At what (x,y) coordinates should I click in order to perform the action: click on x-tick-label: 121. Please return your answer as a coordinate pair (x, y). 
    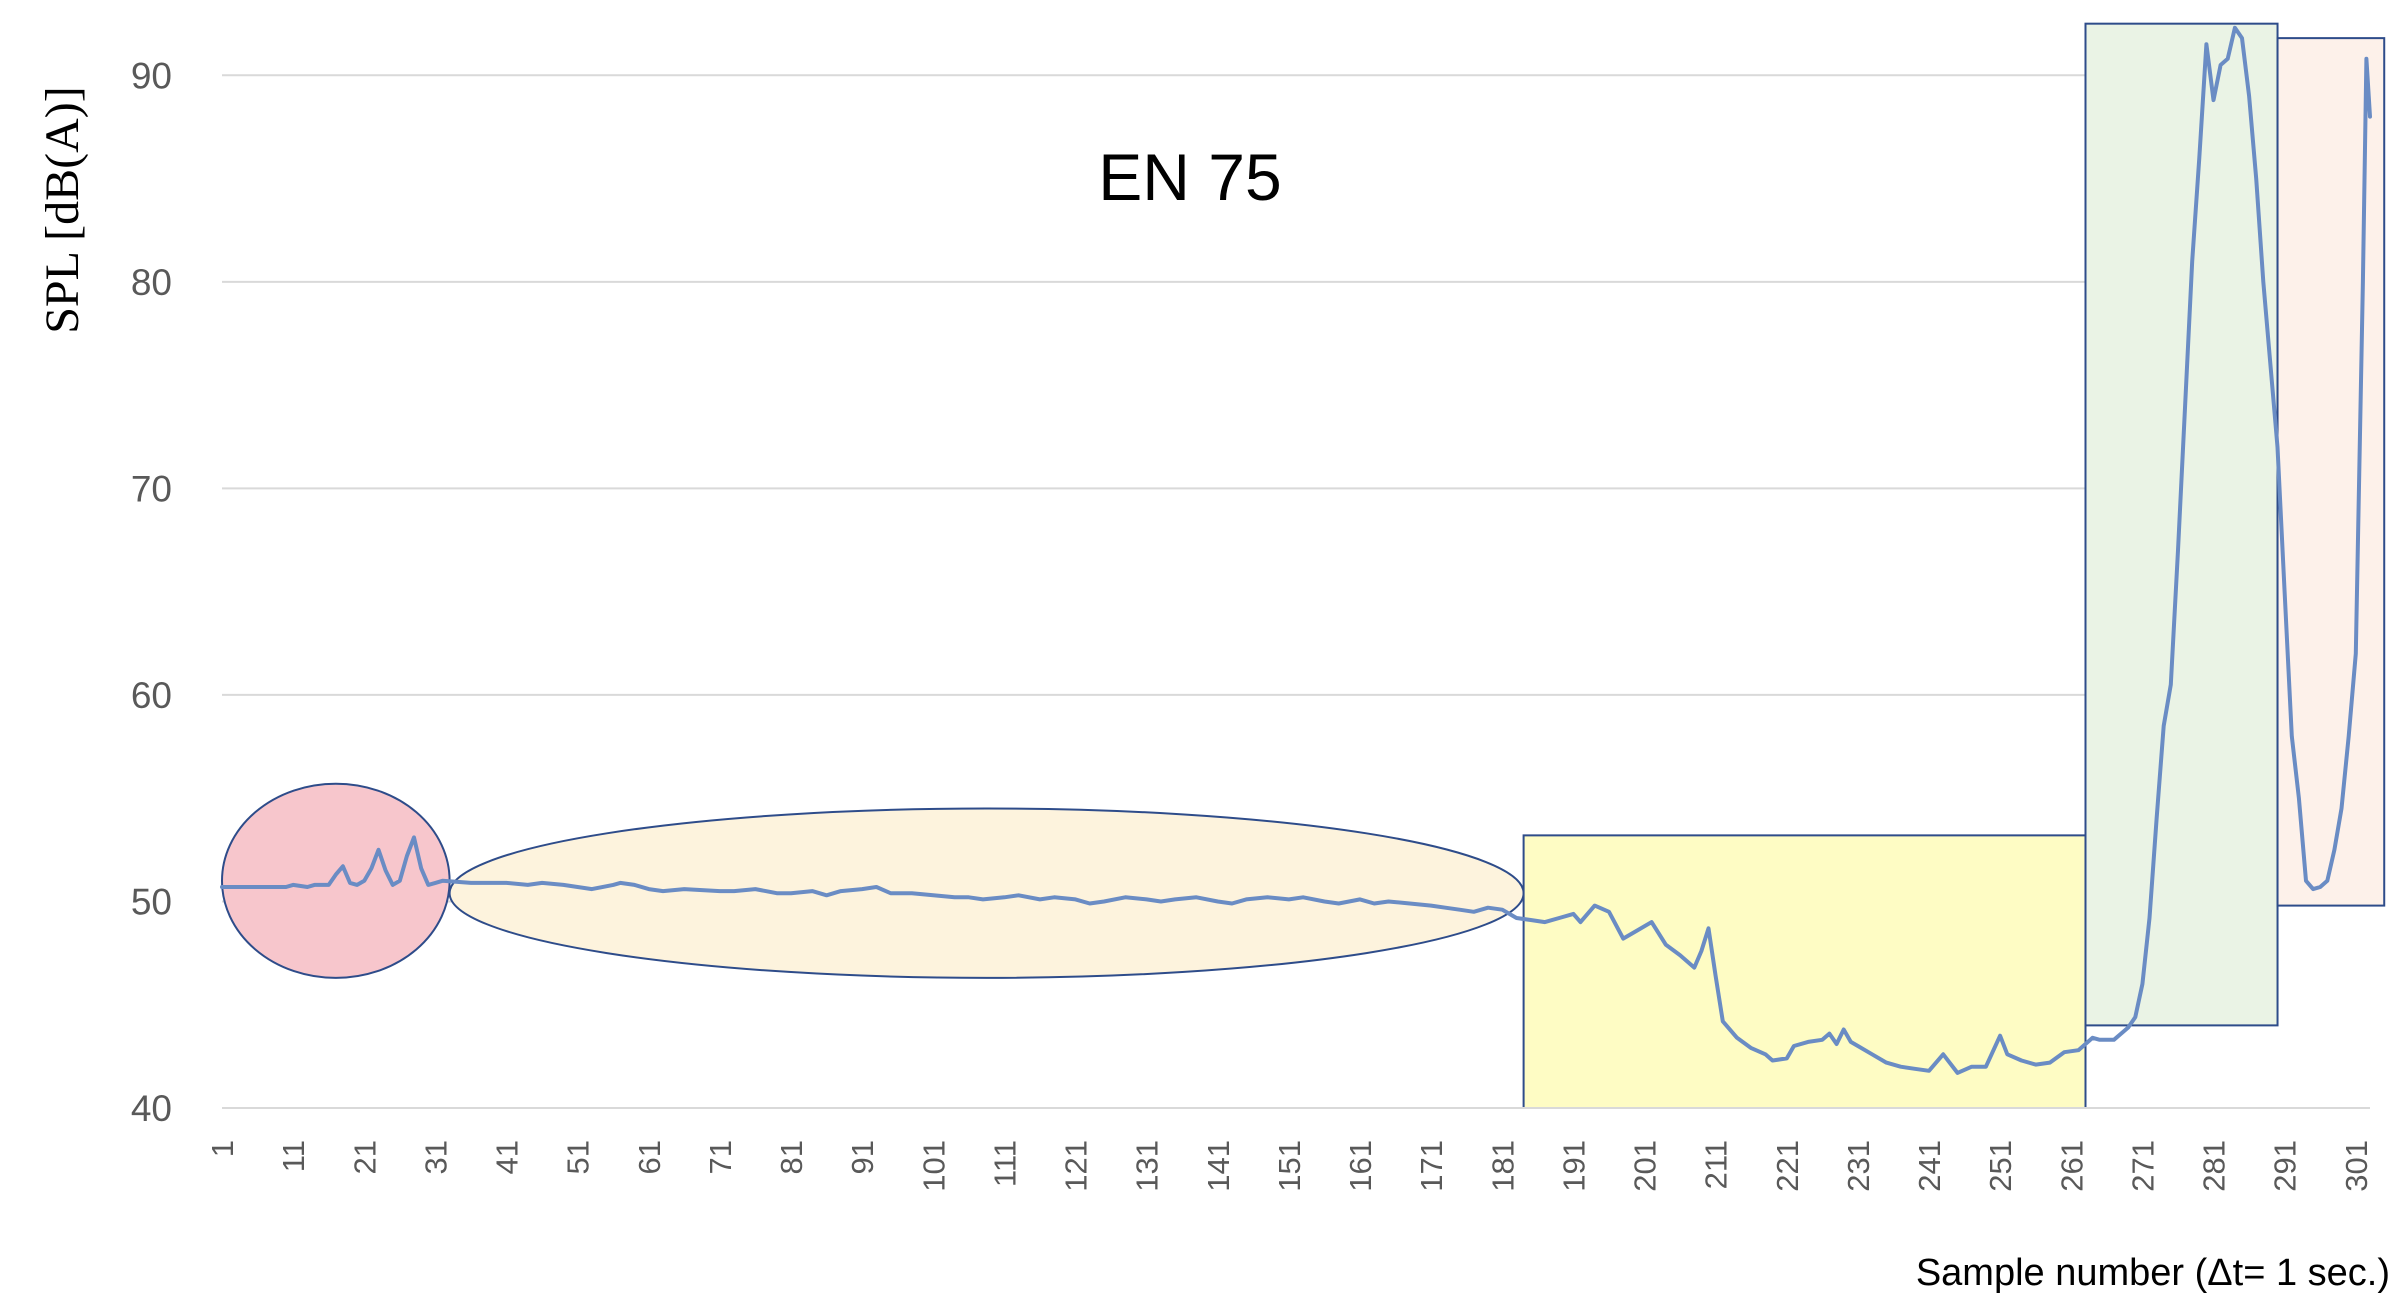
    Looking at the image, I should click on (1076, 1166).